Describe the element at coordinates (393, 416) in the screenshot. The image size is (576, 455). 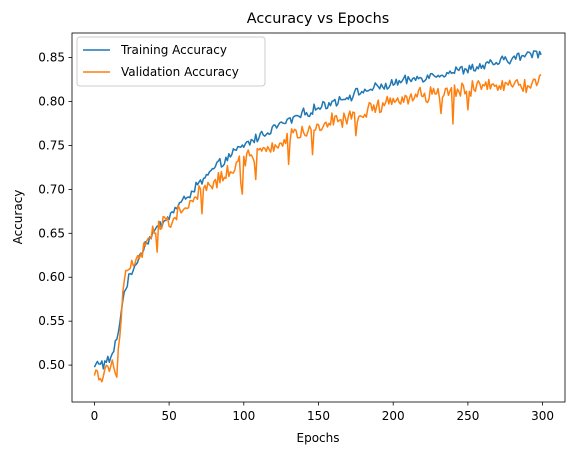
I see `x-tick-label: 200` at that location.